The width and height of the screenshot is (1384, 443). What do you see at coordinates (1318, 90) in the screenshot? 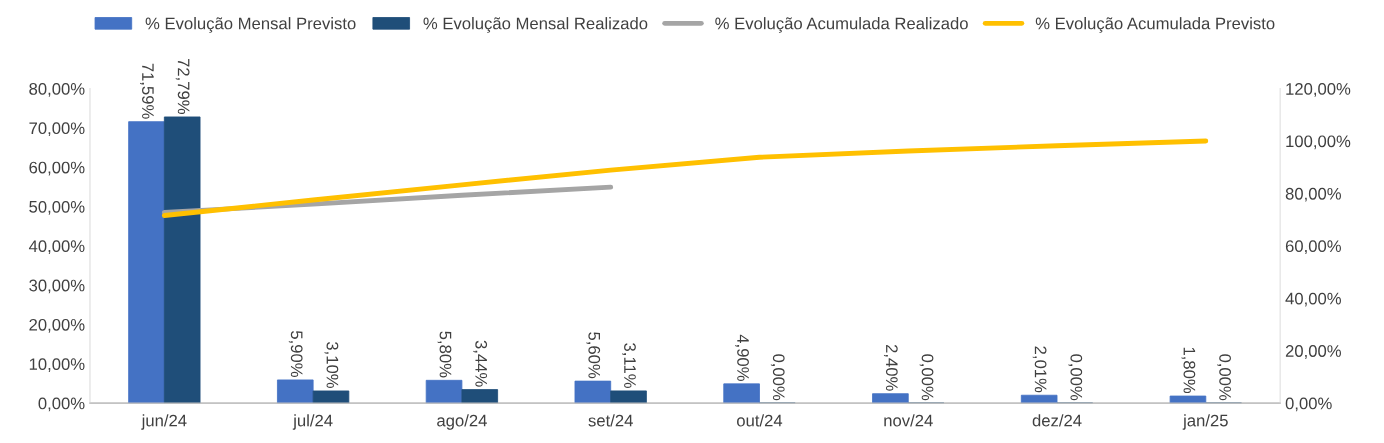
I see `y2-tick-label: 120,00%` at bounding box center [1318, 90].